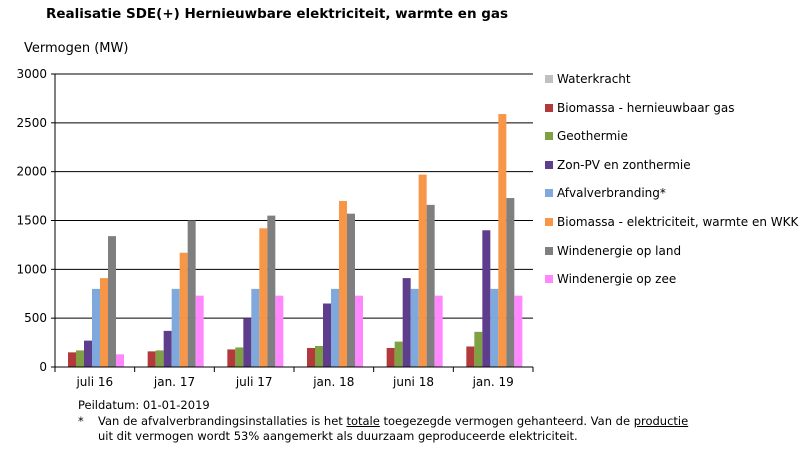  I want to click on legend-label: Geothermie, so click(592, 136).